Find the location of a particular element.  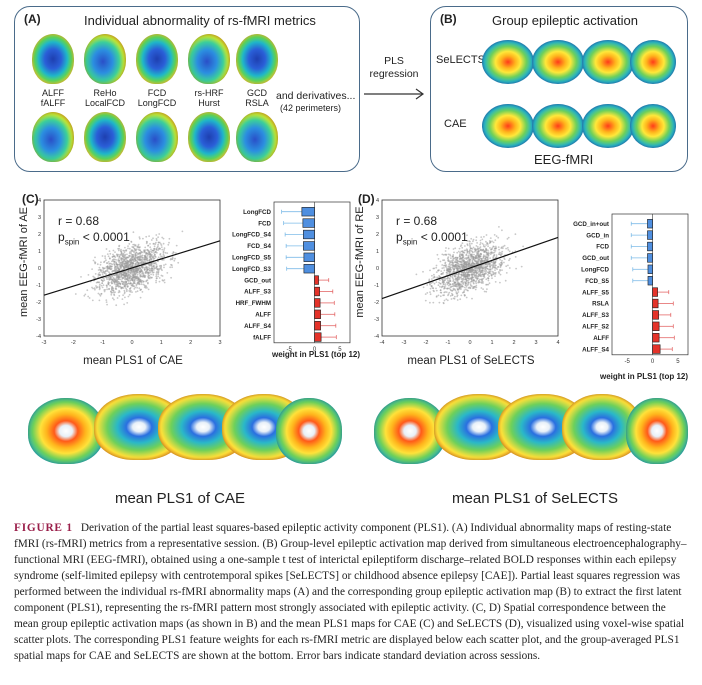

panel-c-label: (C) is located at coordinates (30, 199).